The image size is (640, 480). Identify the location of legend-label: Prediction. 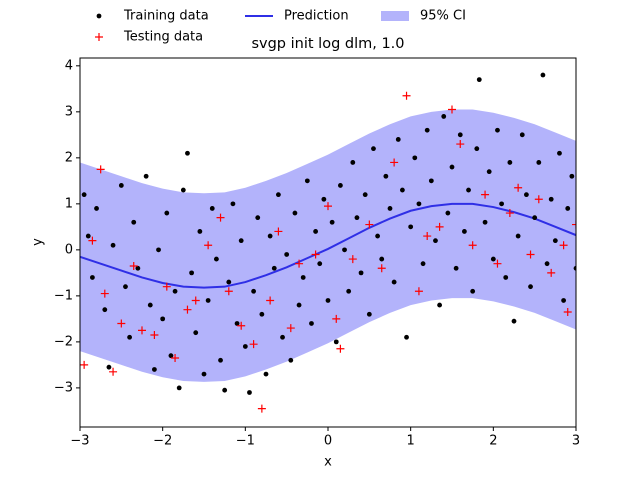
(316, 16).